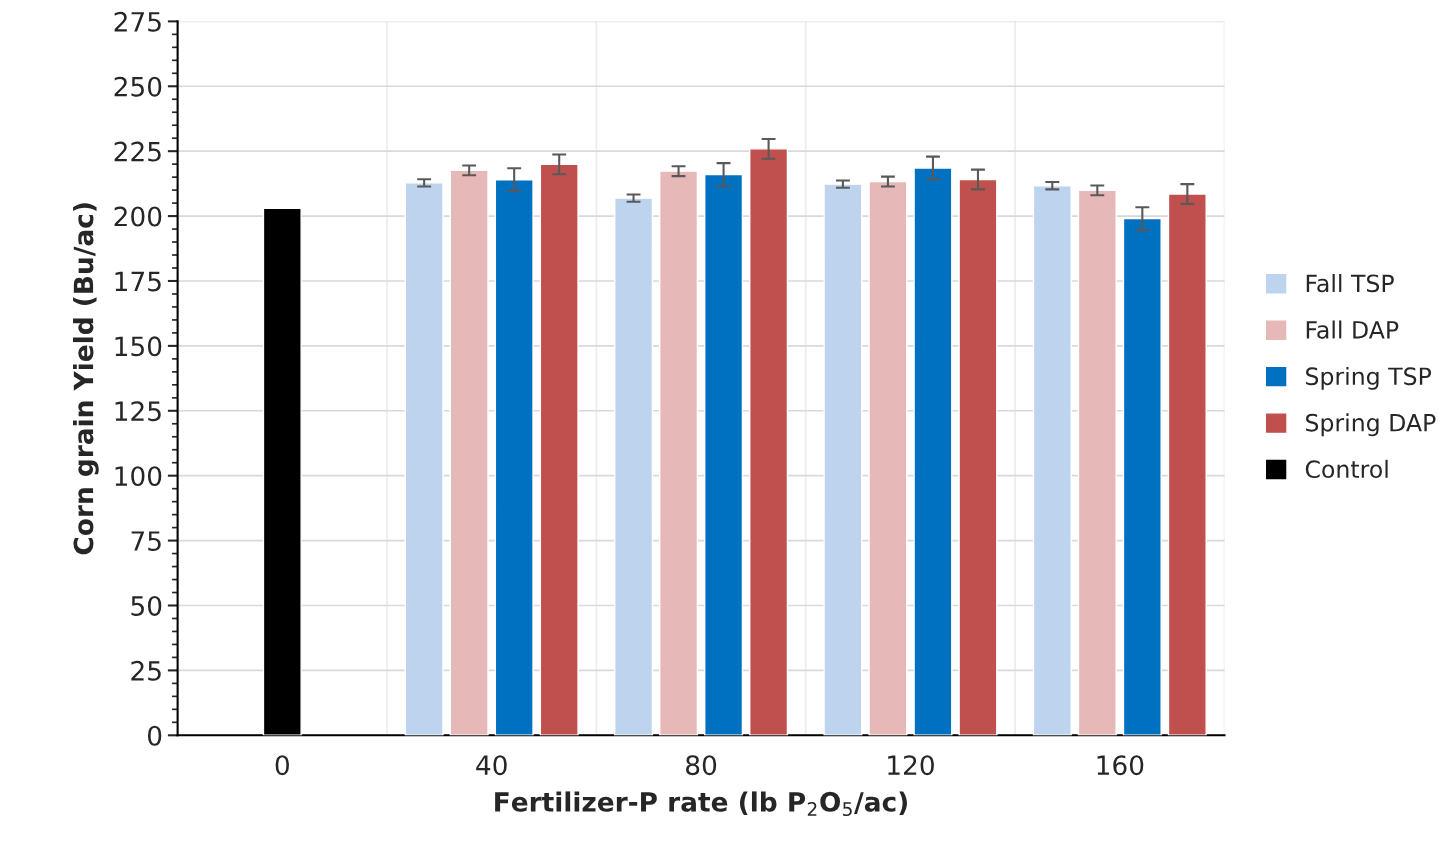  What do you see at coordinates (491, 765) in the screenshot?
I see `x-tick-label: 40` at bounding box center [491, 765].